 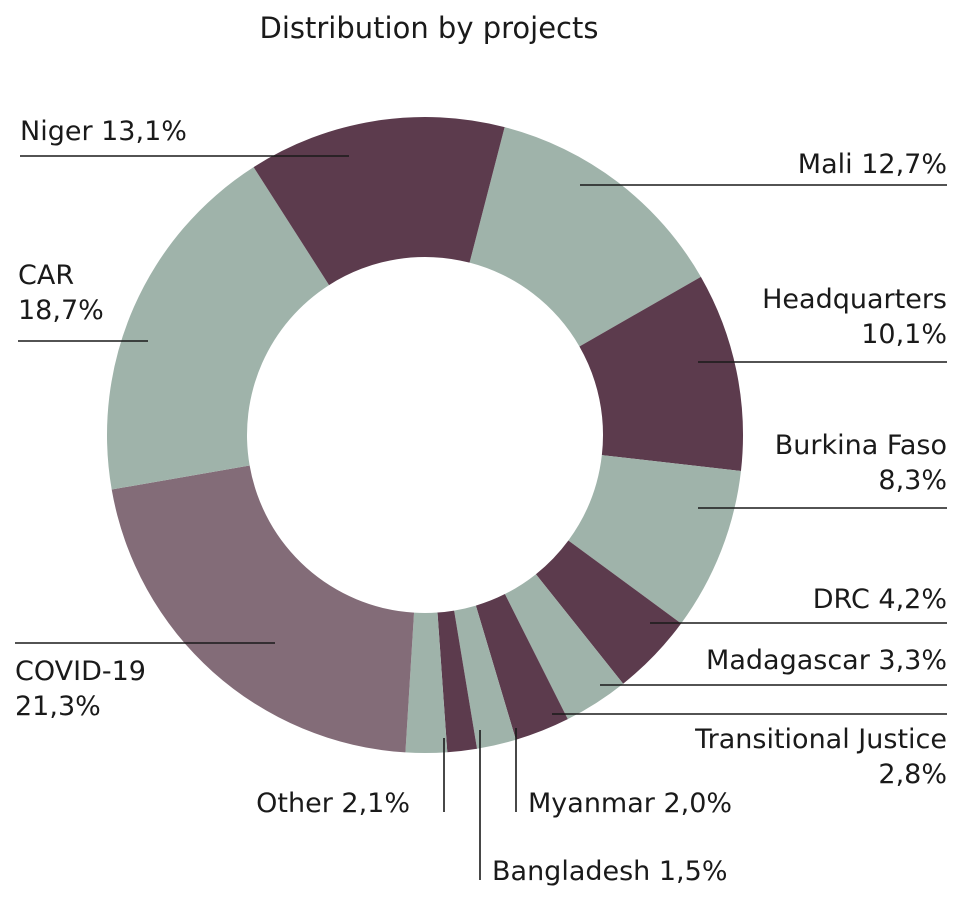 I want to click on slice-mali, so click(x=585, y=237).